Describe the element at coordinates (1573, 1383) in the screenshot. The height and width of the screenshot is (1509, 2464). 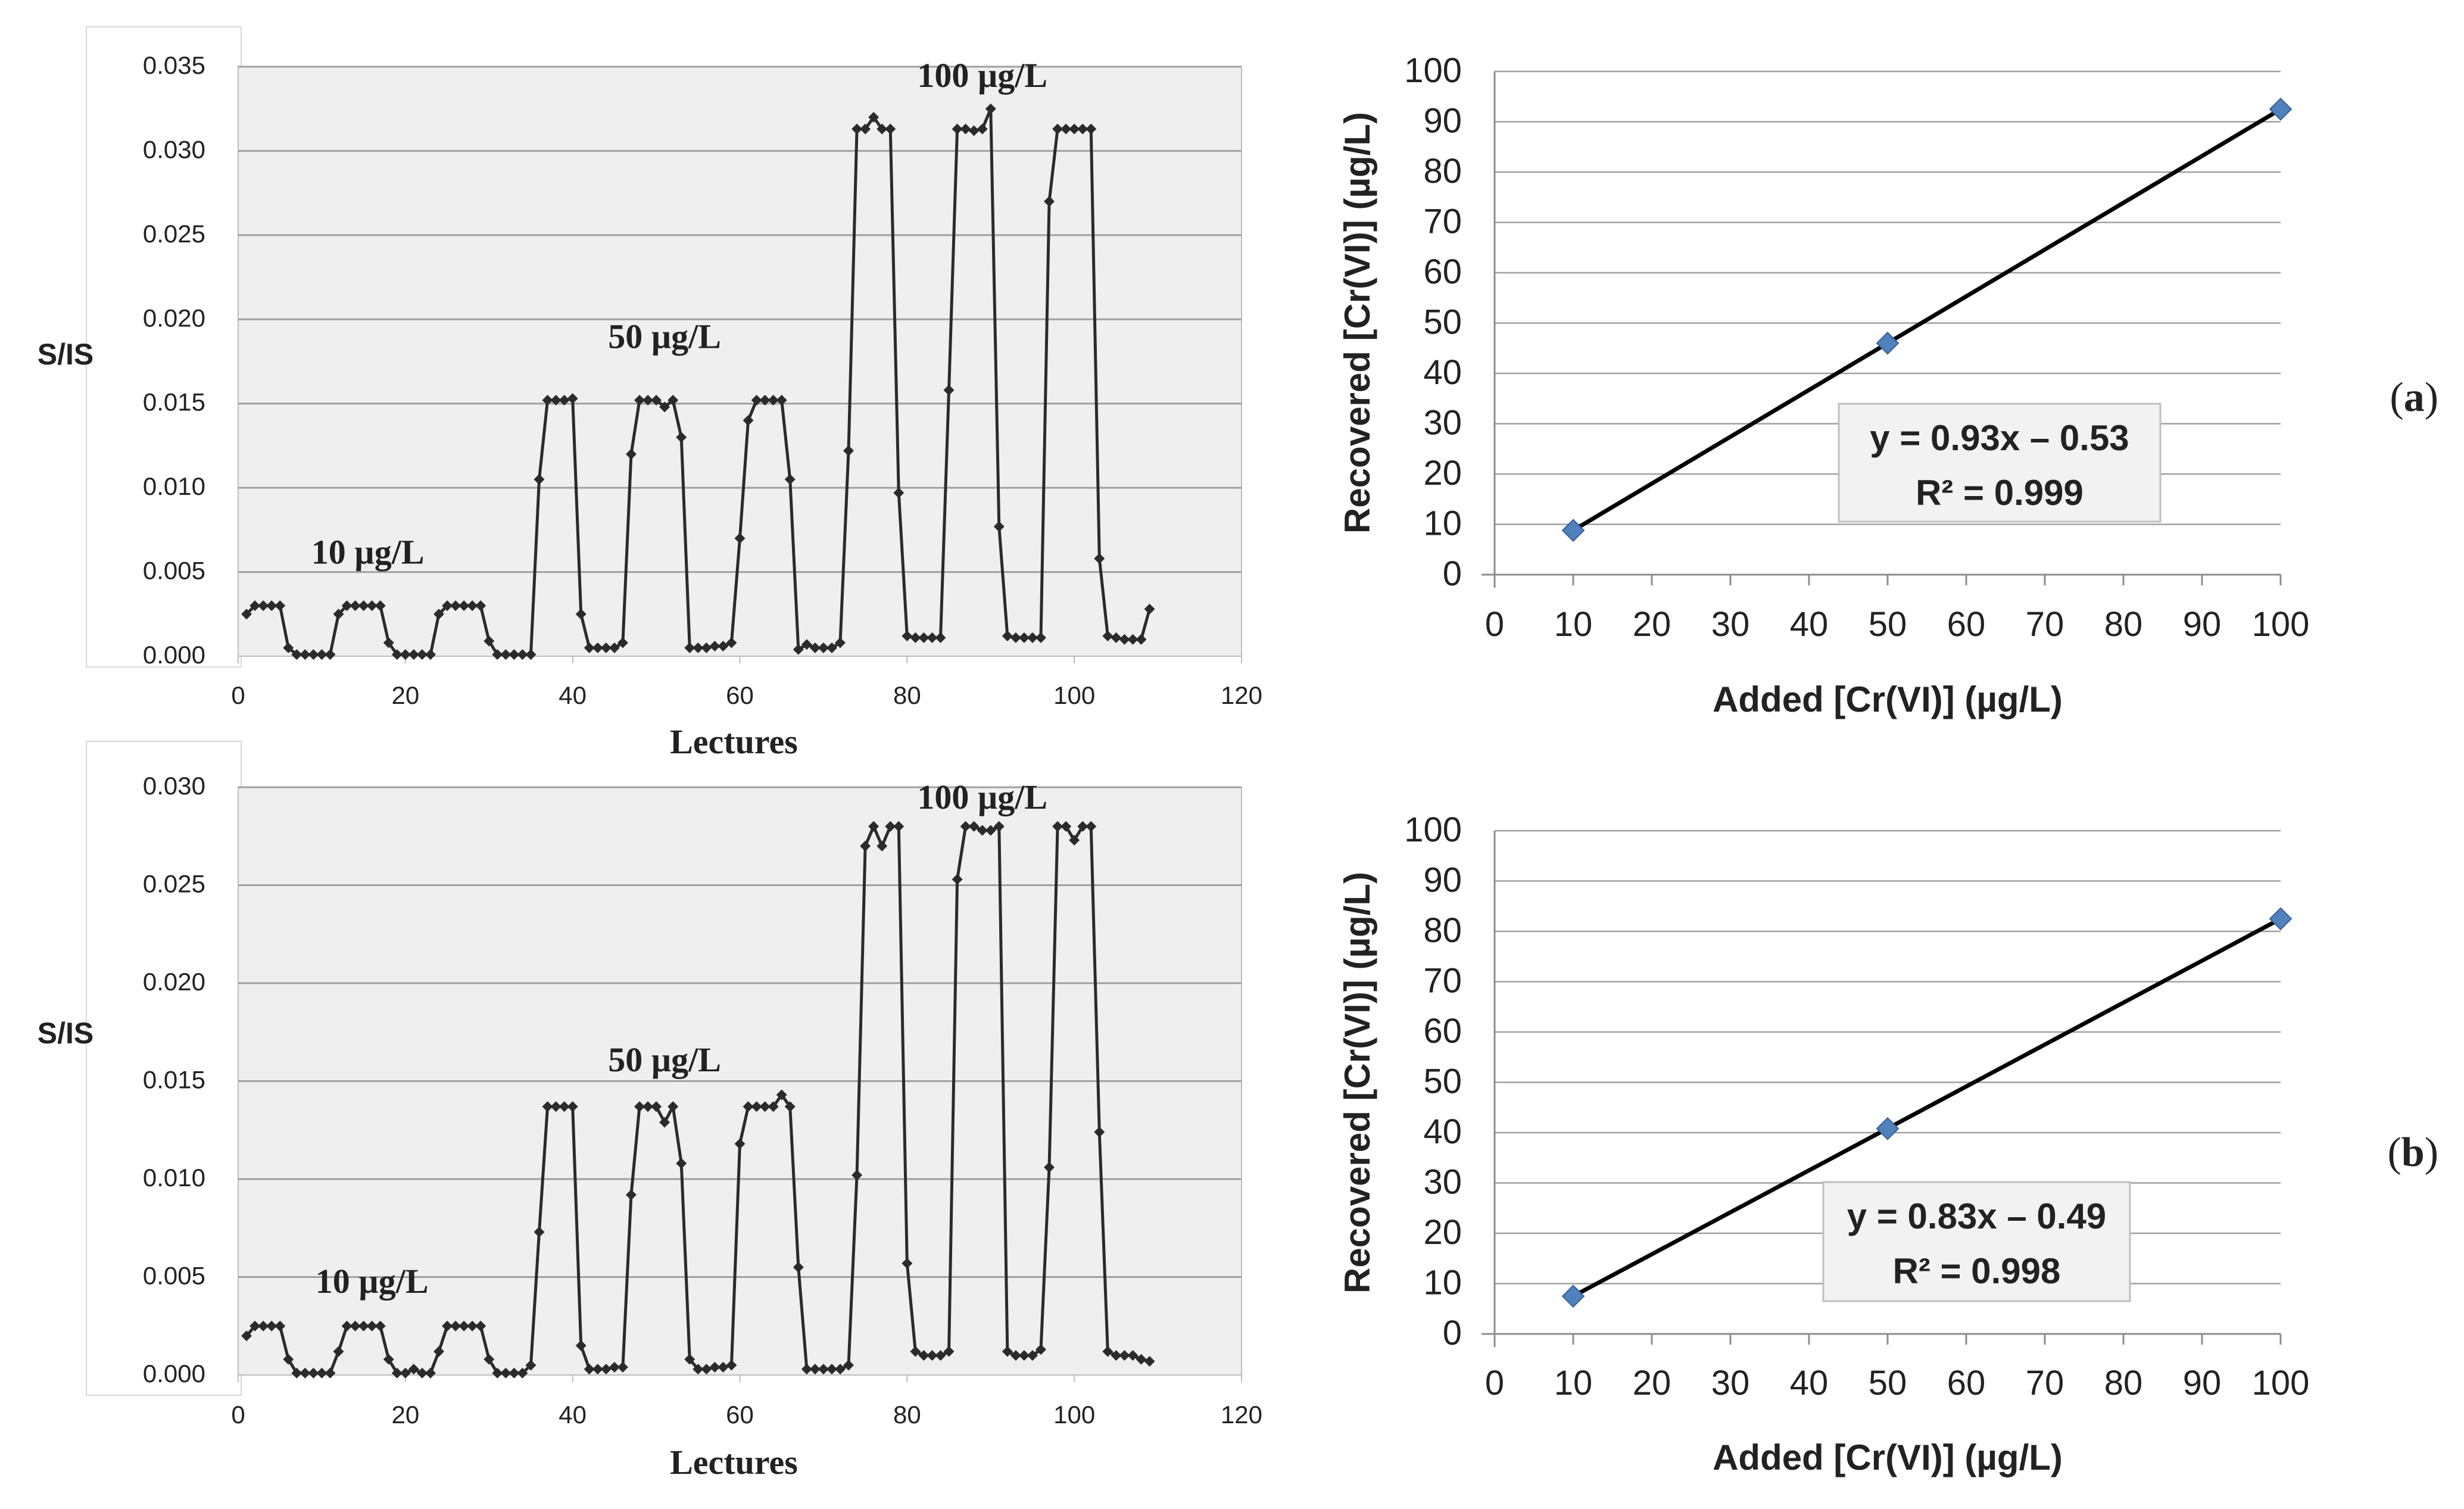
I see `x-tick-label: 10` at that location.